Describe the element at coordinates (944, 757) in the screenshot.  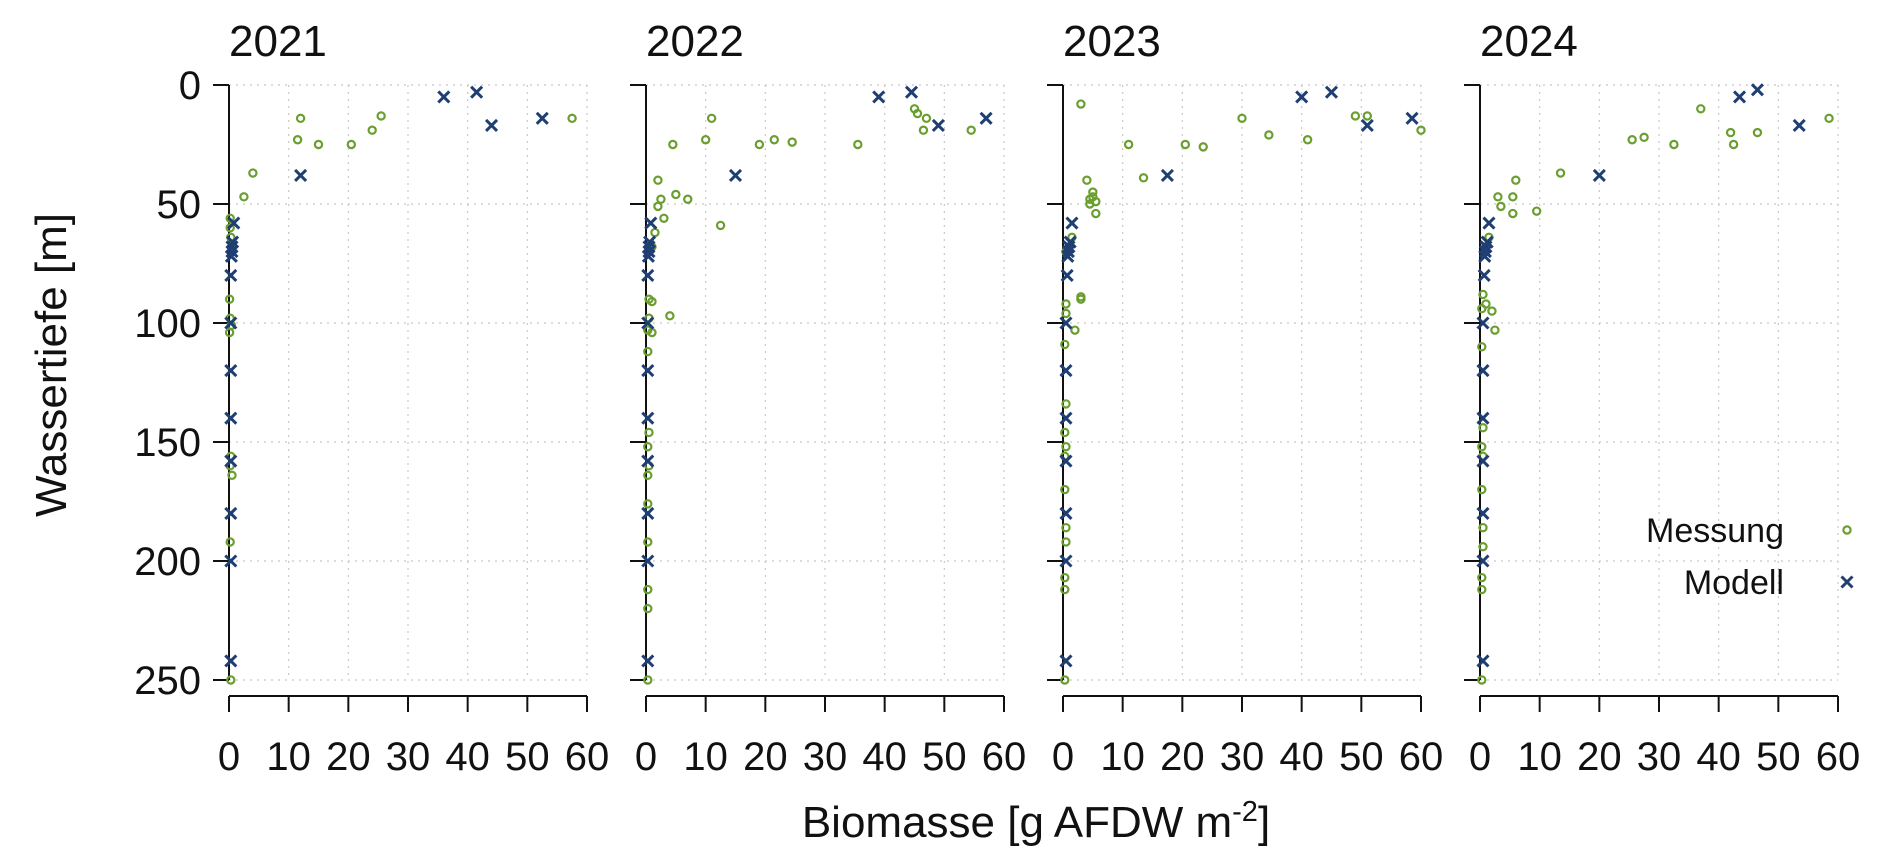
I see `x-tick-label: 50` at that location.